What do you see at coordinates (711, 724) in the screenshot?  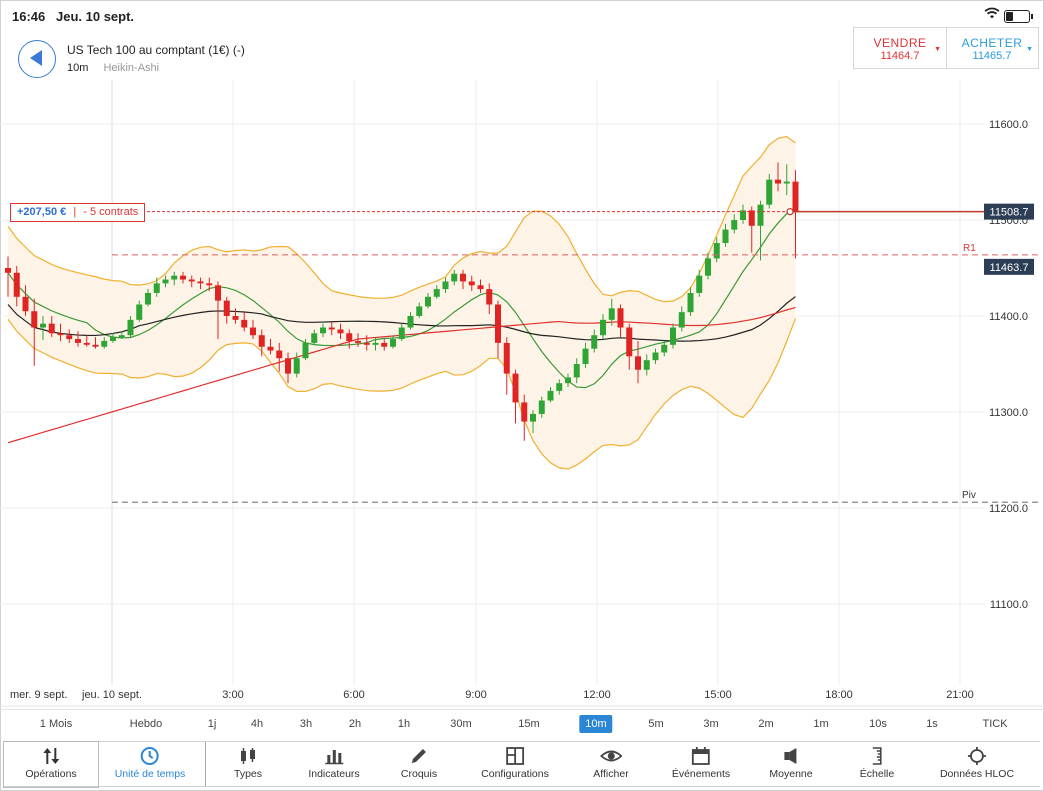 I see `timeframe-3m: 3m` at bounding box center [711, 724].